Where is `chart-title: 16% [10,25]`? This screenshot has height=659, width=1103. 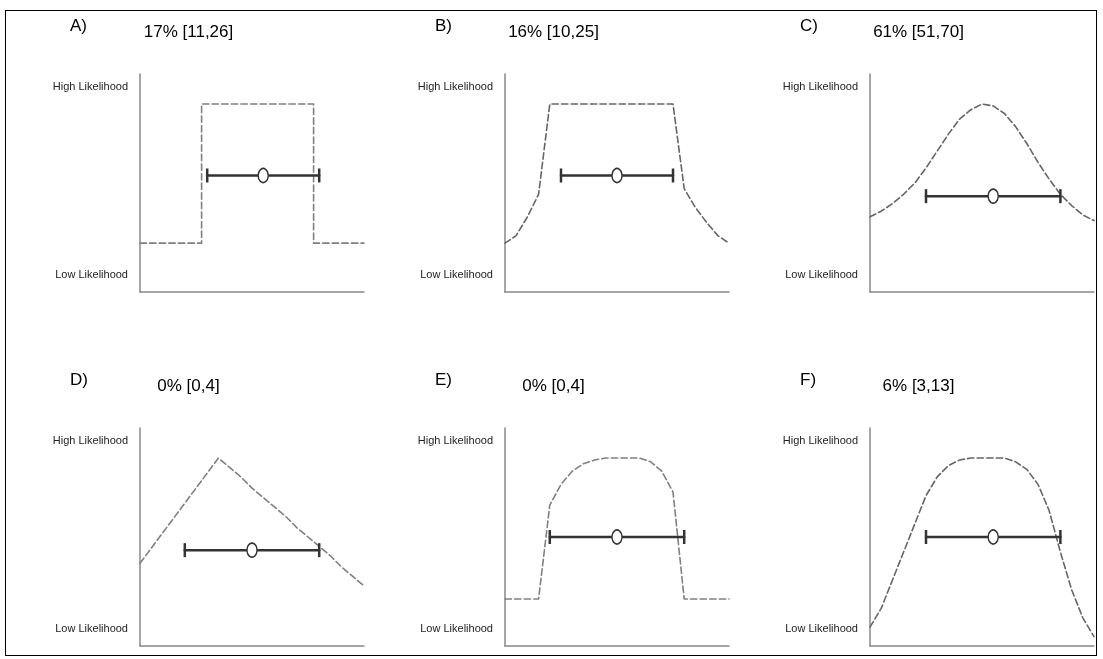 chart-title: 16% [10,25] is located at coordinates (553, 31).